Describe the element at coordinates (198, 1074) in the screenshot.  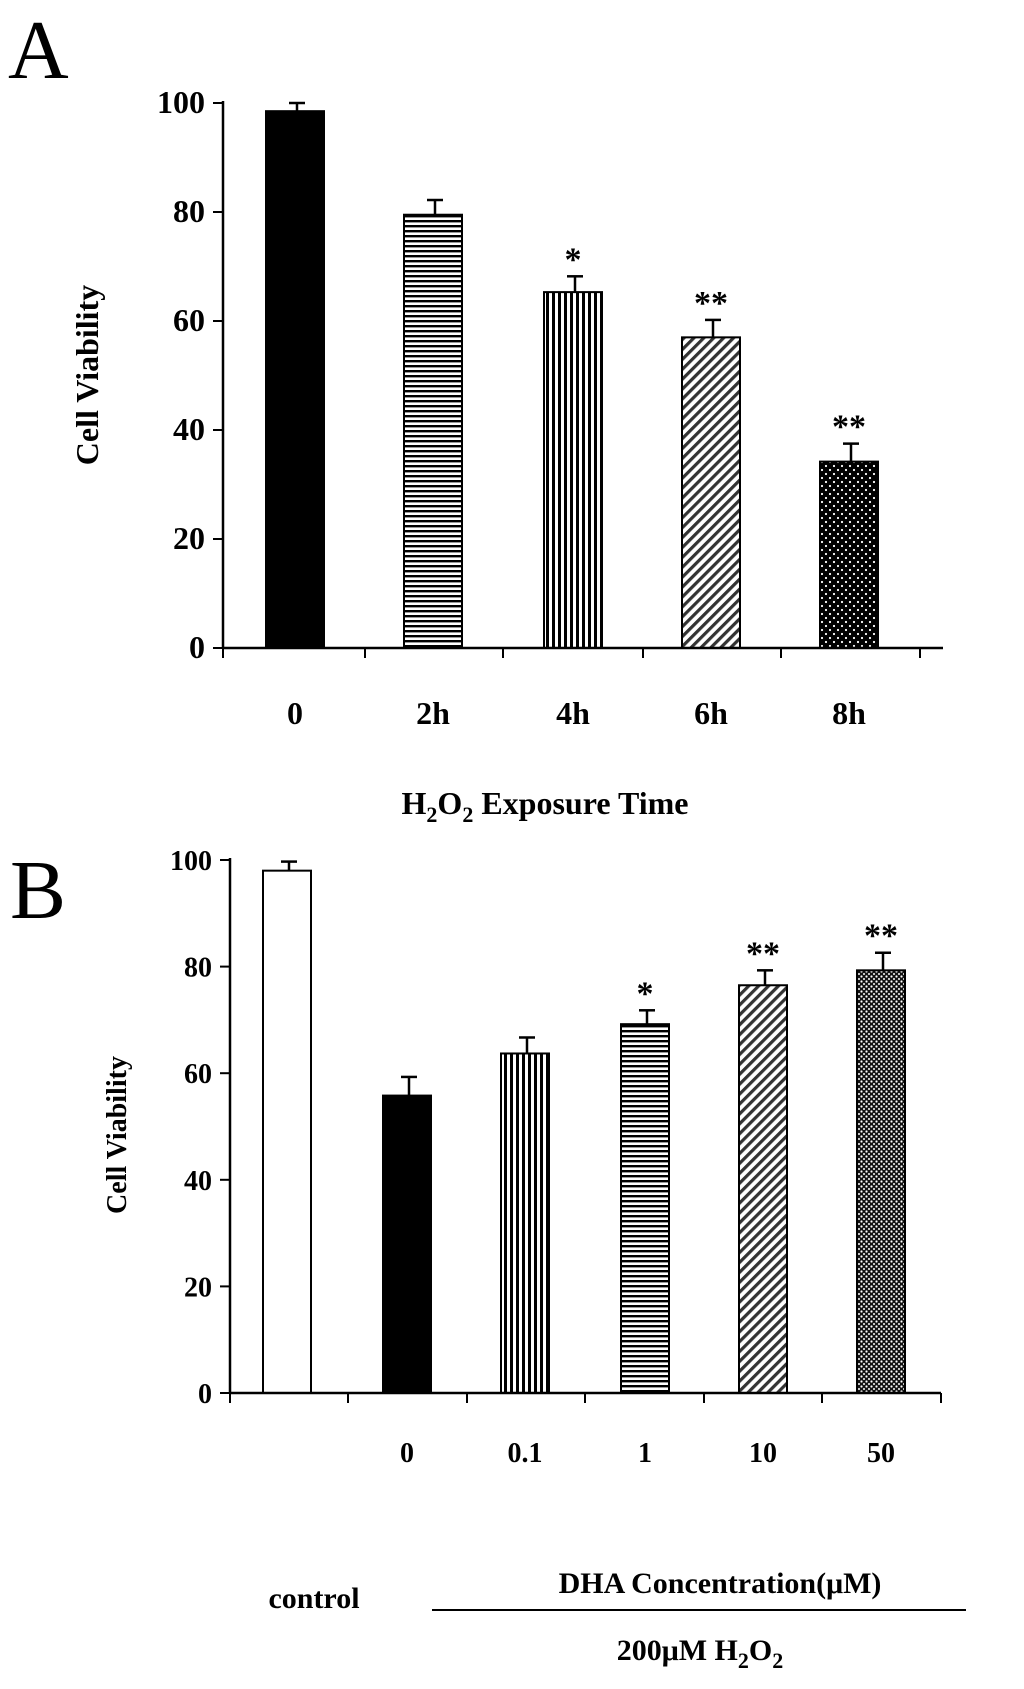
I see `b-y-tick-label: 60` at that location.